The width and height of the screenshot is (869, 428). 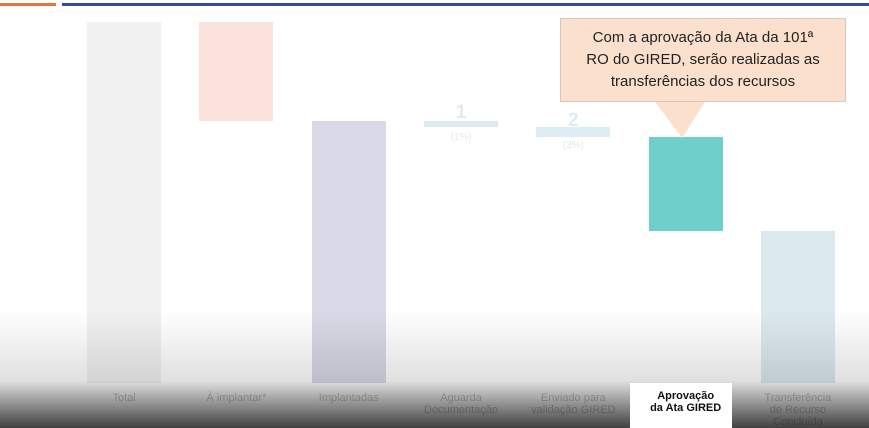 I want to click on highlight-backdrop, so click(x=681, y=405).